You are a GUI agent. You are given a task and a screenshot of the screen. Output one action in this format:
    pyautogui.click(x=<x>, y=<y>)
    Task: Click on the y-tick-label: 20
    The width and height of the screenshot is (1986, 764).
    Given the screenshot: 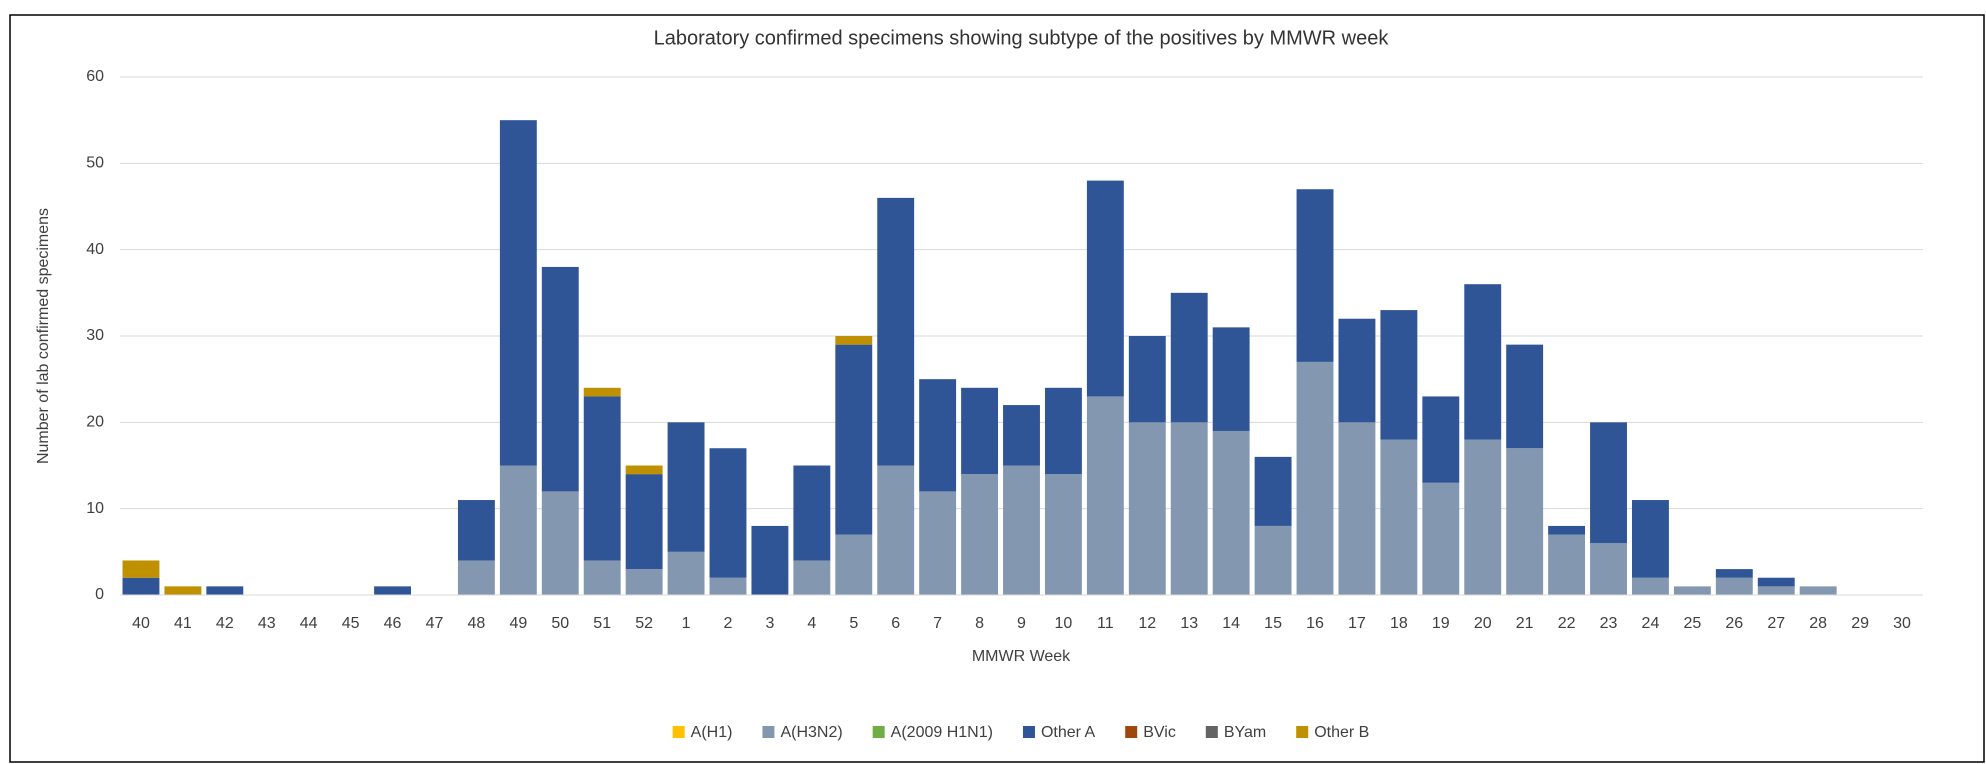 What is the action you would take?
    pyautogui.click(x=95, y=422)
    